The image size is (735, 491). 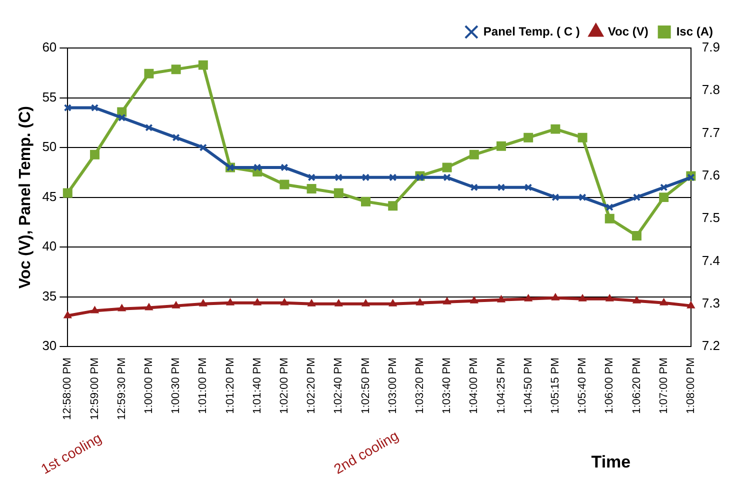 I want to click on x-tick-label: 1:03:00 PM, so click(x=392, y=386).